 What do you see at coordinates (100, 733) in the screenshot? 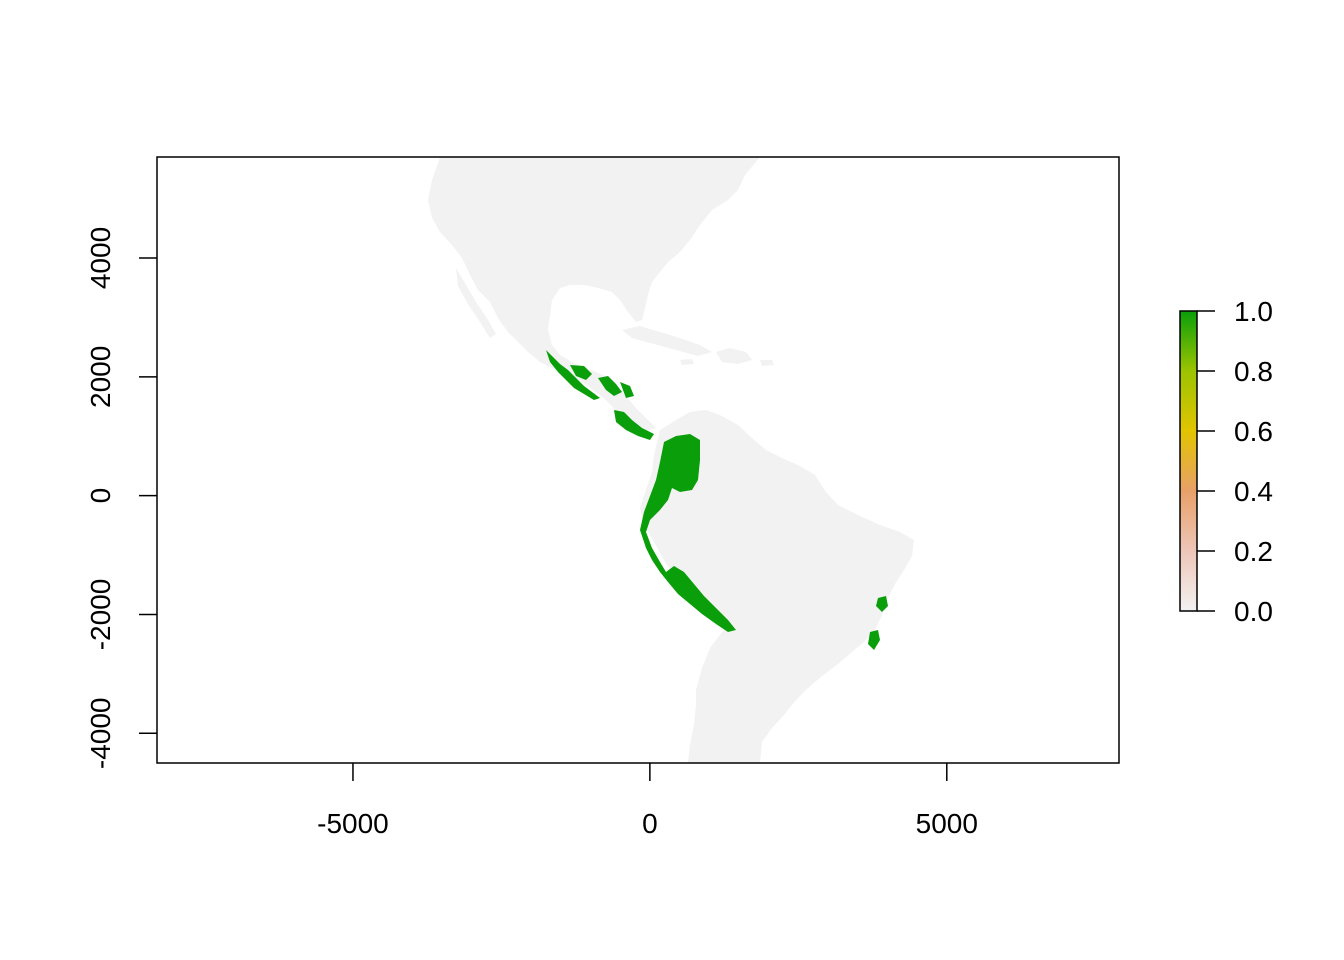
I see `y-tick-label: -4000` at bounding box center [100, 733].